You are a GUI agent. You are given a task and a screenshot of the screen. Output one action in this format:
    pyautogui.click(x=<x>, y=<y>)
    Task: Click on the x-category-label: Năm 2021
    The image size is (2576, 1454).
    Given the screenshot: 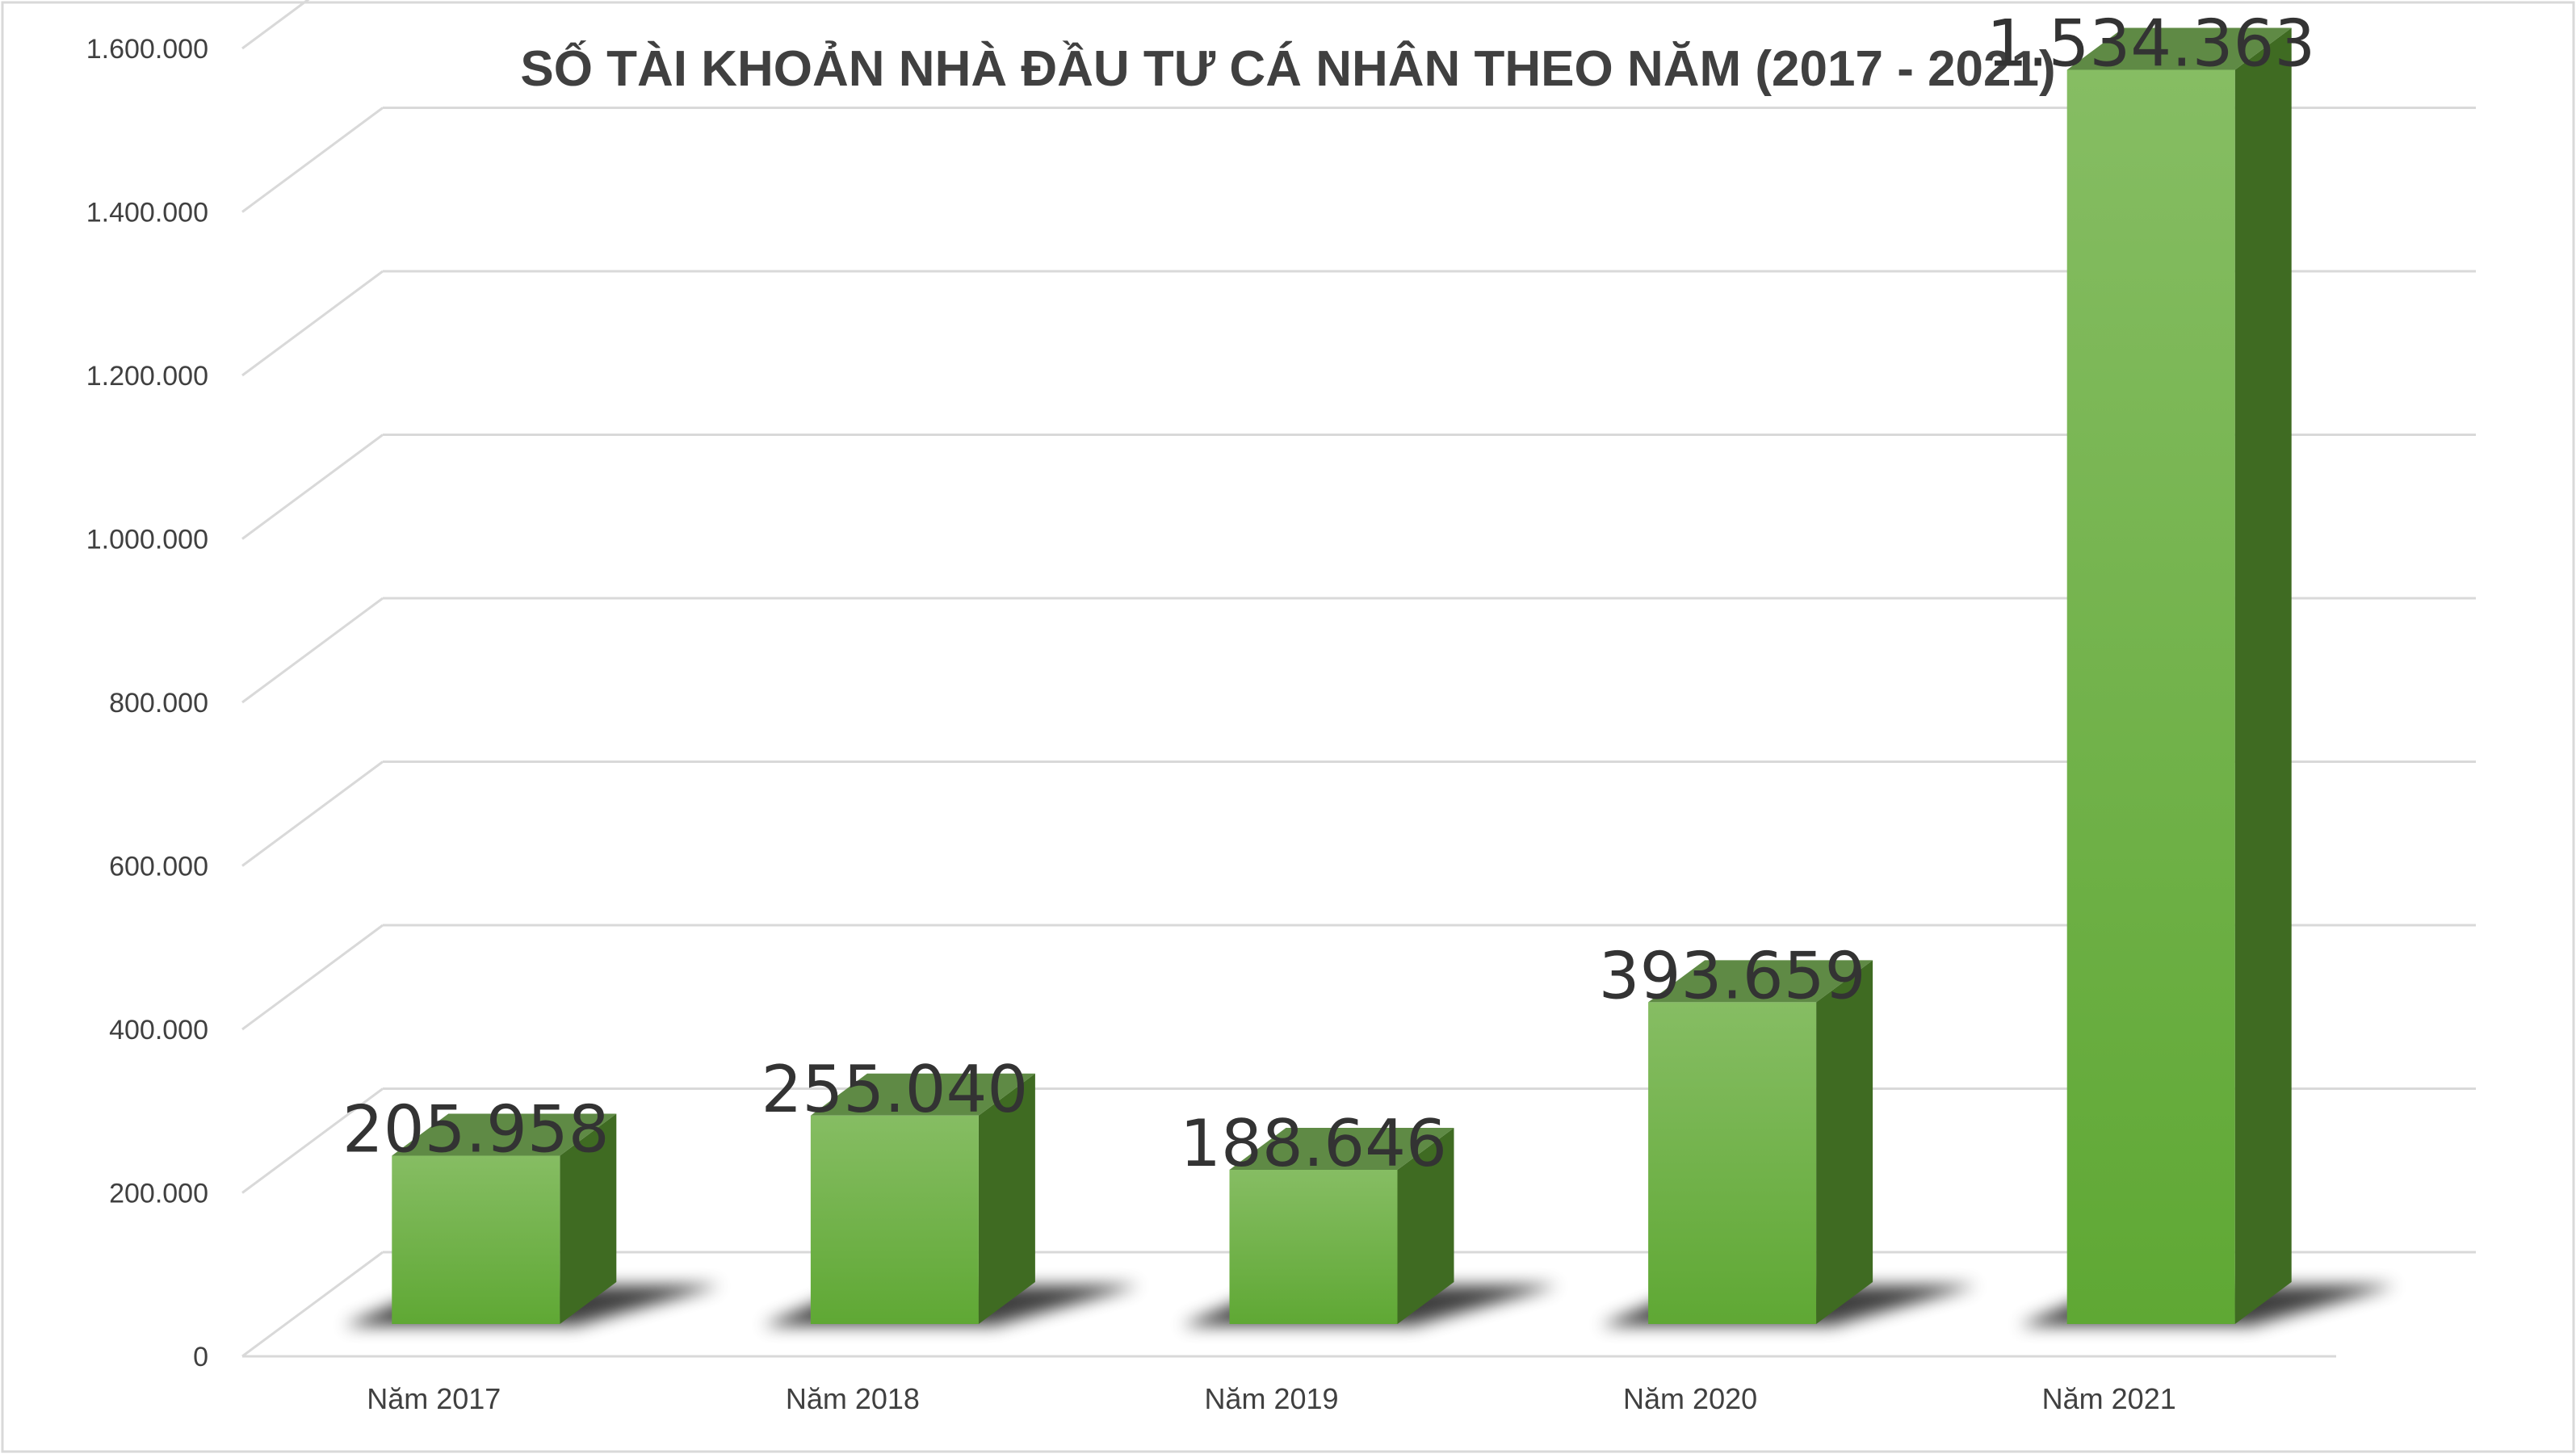 What is the action you would take?
    pyautogui.click(x=2109, y=1398)
    